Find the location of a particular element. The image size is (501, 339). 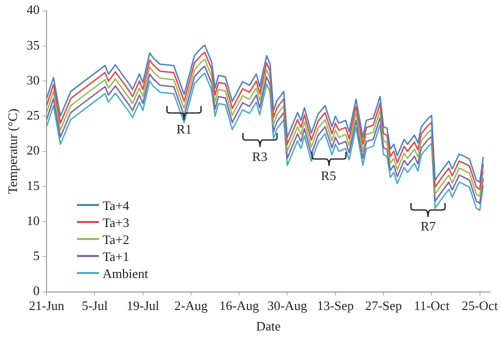

x-tick-label: 5-Jul is located at coordinates (95, 306).